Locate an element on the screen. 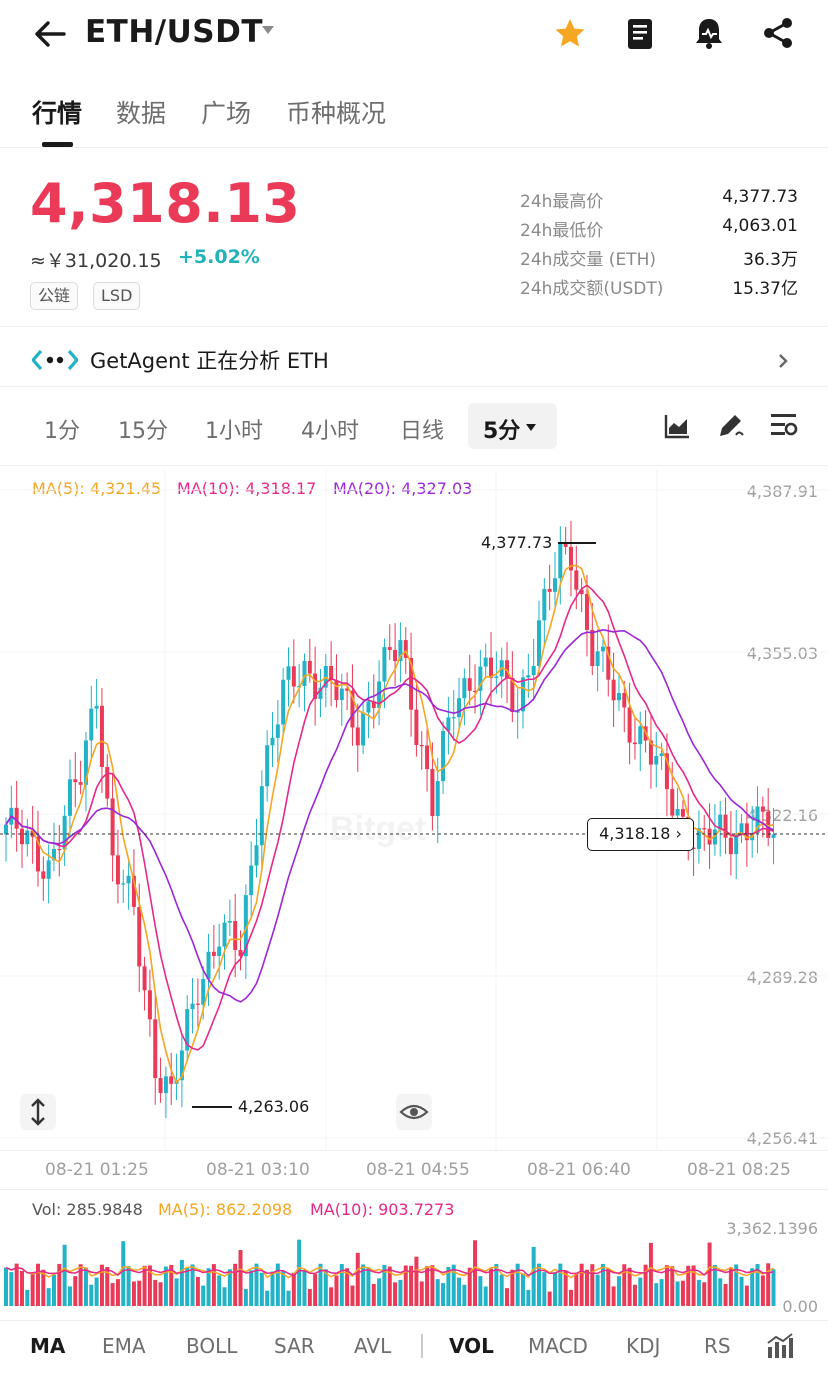 The width and height of the screenshot is (828, 1373). interval-15m: 15分 is located at coordinates (143, 431).